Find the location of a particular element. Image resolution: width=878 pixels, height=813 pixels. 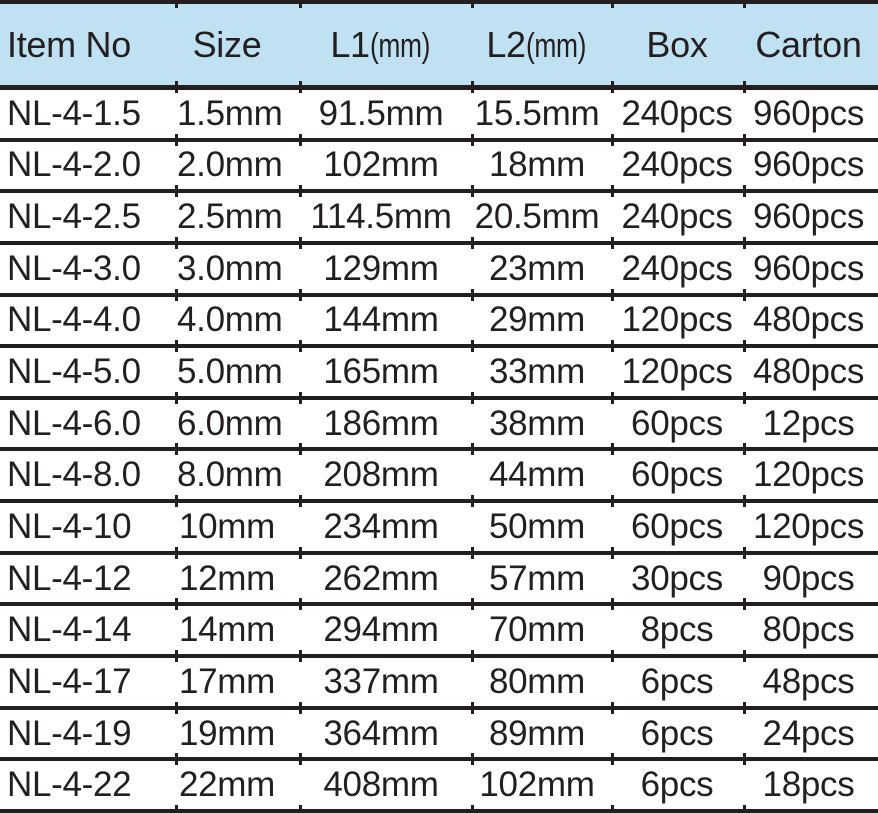

cell-l2: 44mm is located at coordinates (537, 475).